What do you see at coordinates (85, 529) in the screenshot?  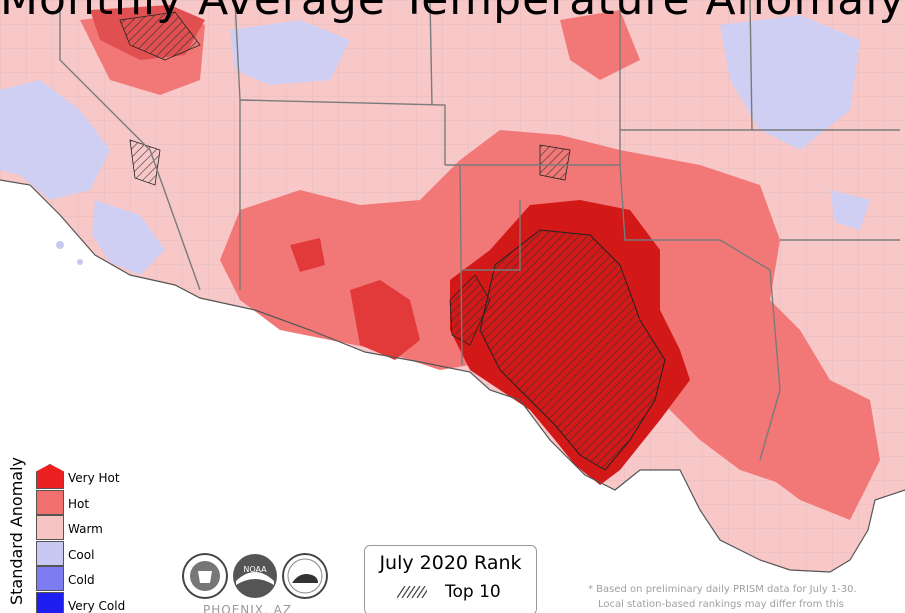 I see `legend-label: Warm` at bounding box center [85, 529].